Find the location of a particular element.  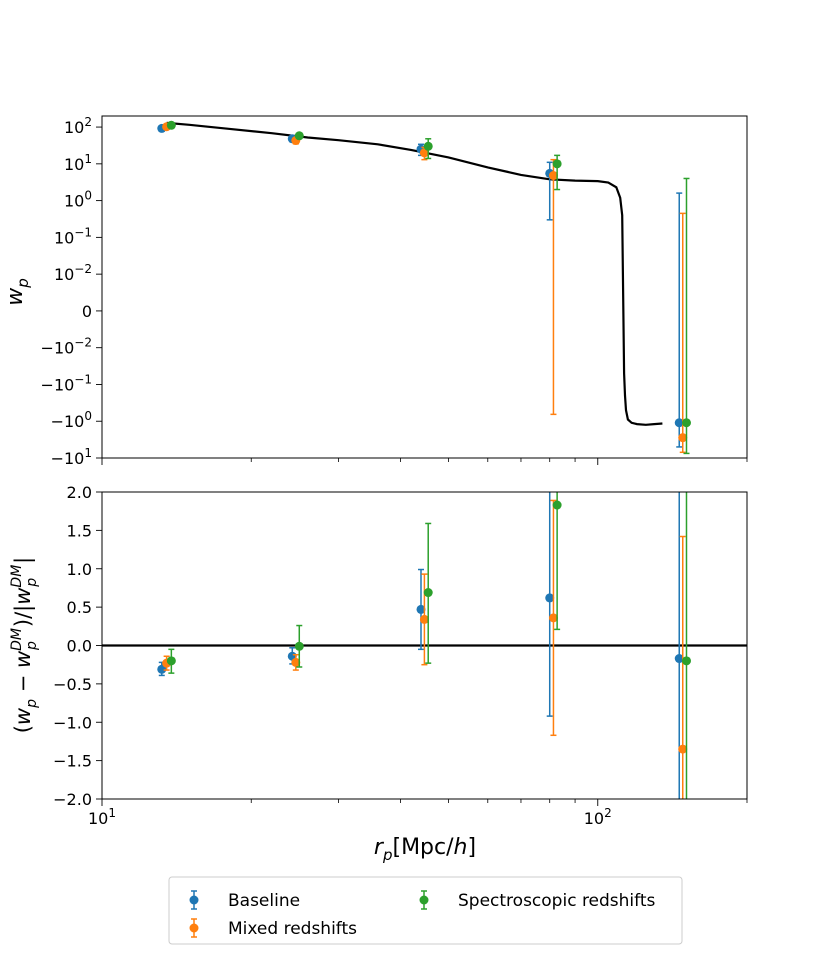

bottom-y-tick-label: 2.0 is located at coordinates (79, 492).